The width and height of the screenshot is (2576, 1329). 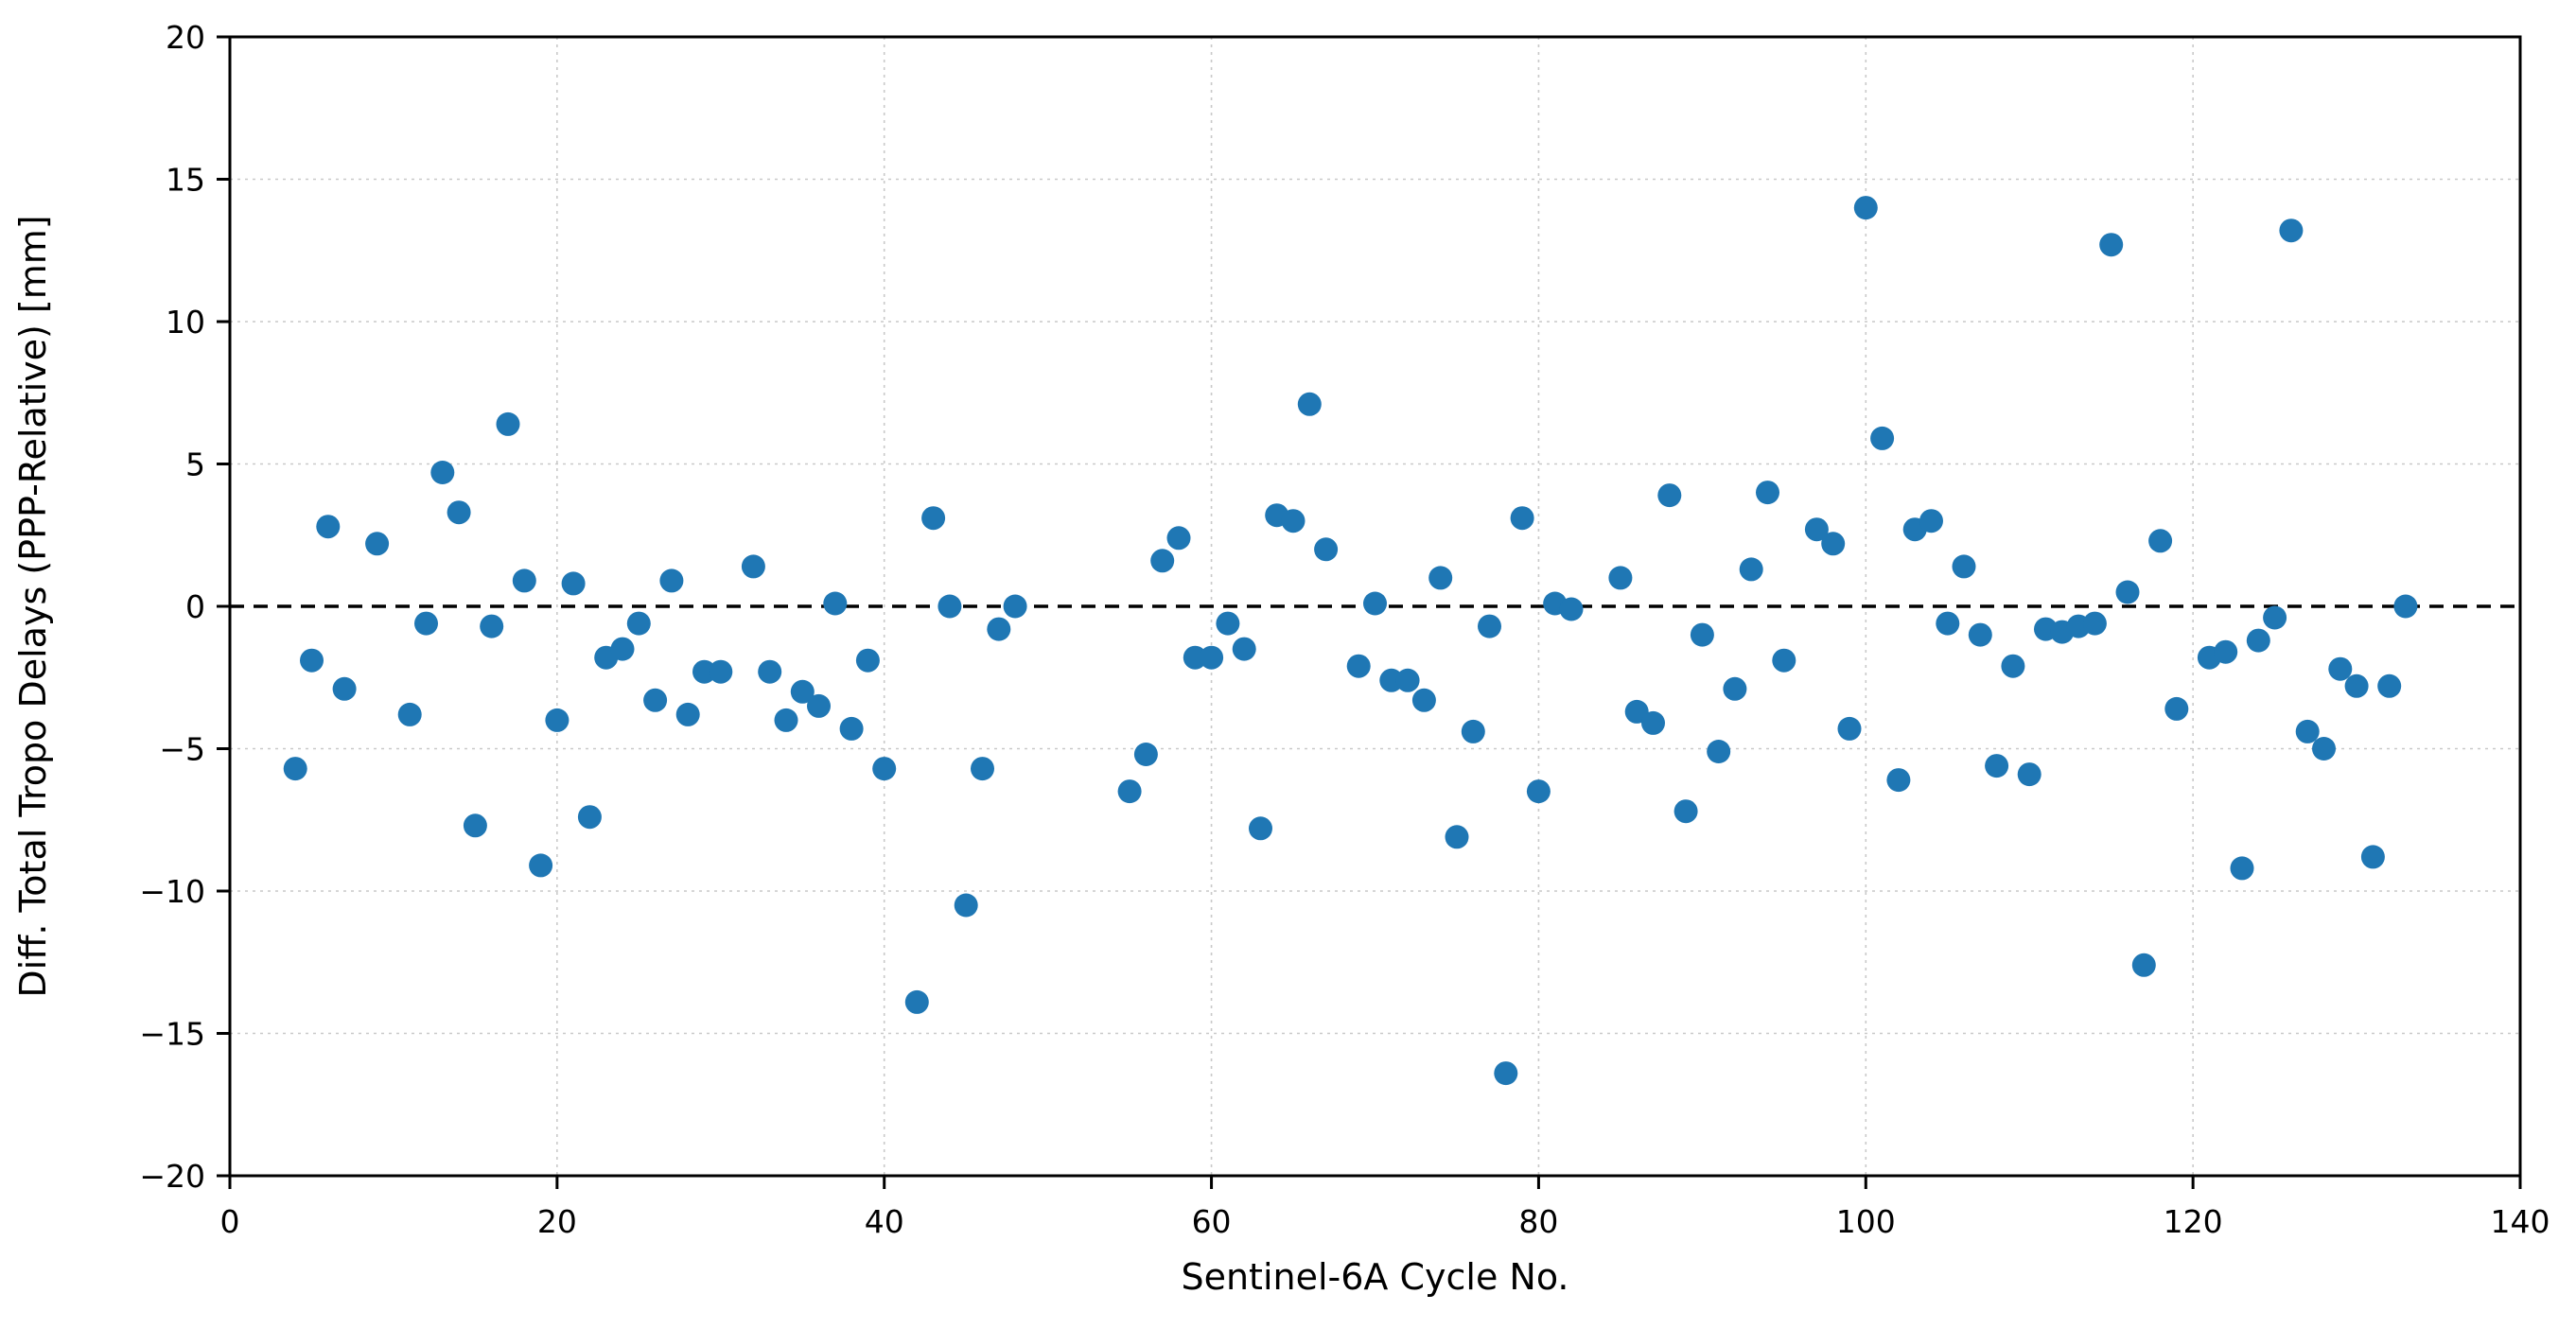 What do you see at coordinates (172, 1176) in the screenshot?
I see `y-tick-label: −20` at bounding box center [172, 1176].